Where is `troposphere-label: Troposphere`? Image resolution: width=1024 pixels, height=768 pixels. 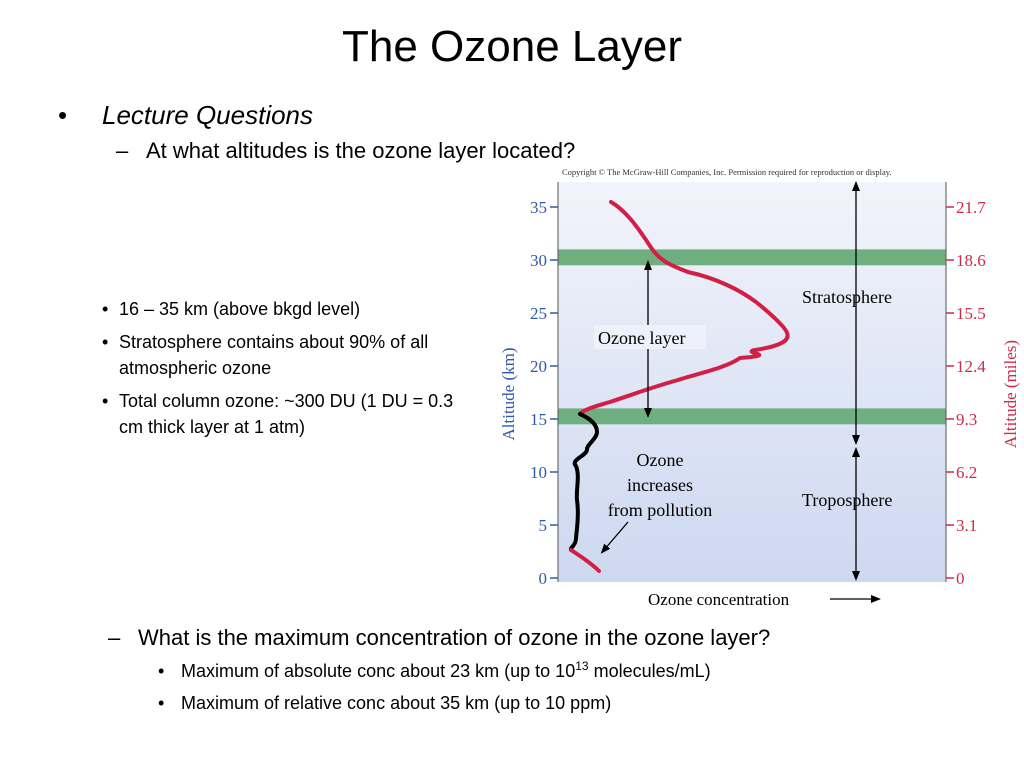
troposphere-label: Troposphere is located at coordinates (847, 500).